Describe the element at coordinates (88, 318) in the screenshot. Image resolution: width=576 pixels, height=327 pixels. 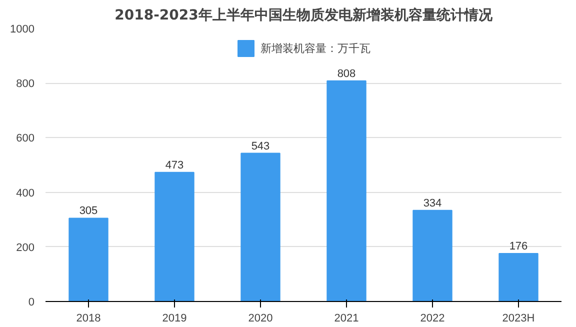
I see `x-tick-label: 2018` at that location.